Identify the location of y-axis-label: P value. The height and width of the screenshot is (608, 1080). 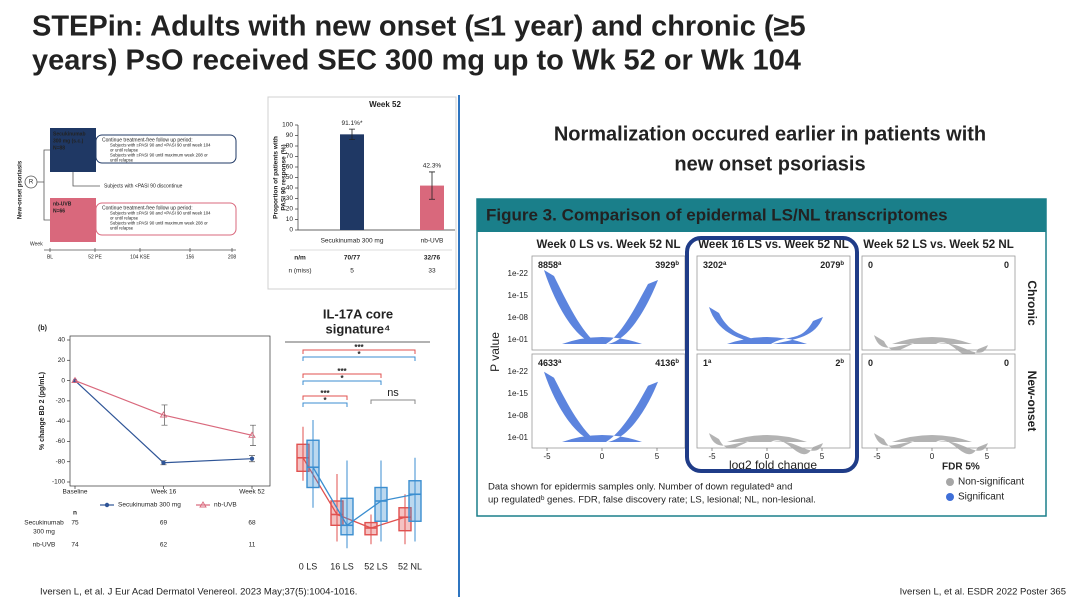
(495, 352).